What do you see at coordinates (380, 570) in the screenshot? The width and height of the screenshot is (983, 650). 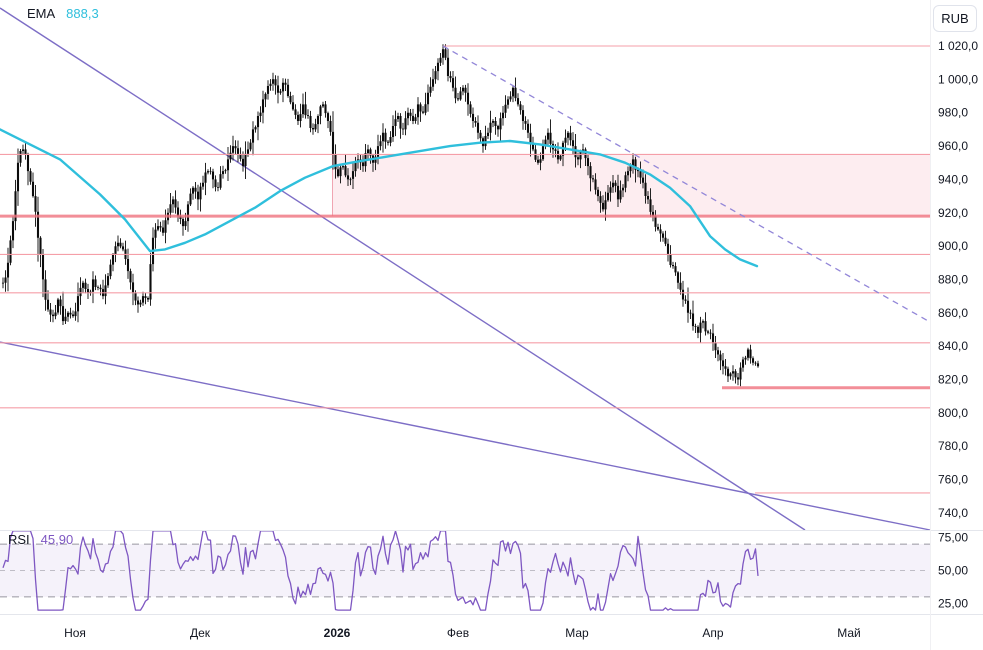 I see `rsi-line` at bounding box center [380, 570].